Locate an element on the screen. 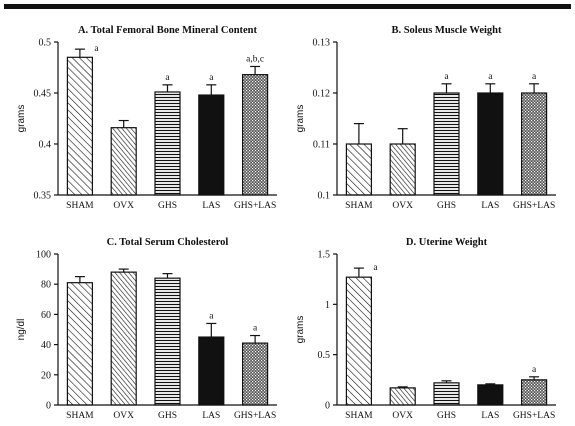 The height and width of the screenshot is (426, 575). y-tick-label: 0.4 is located at coordinates (45, 145).